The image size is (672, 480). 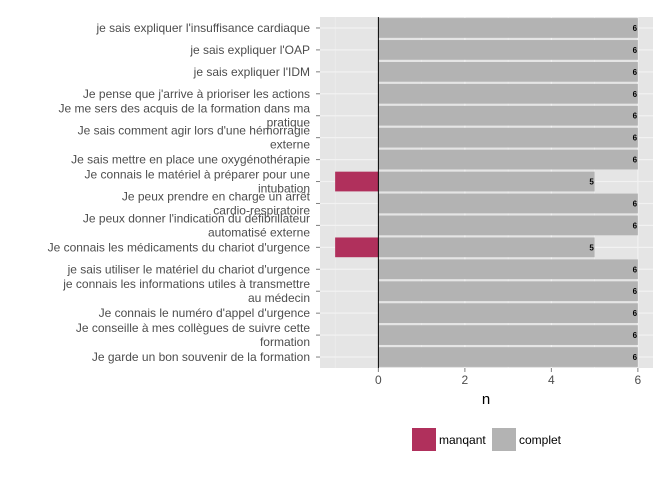 I want to click on x-axis-ticks: 0 2 4 6, so click(x=508, y=377).